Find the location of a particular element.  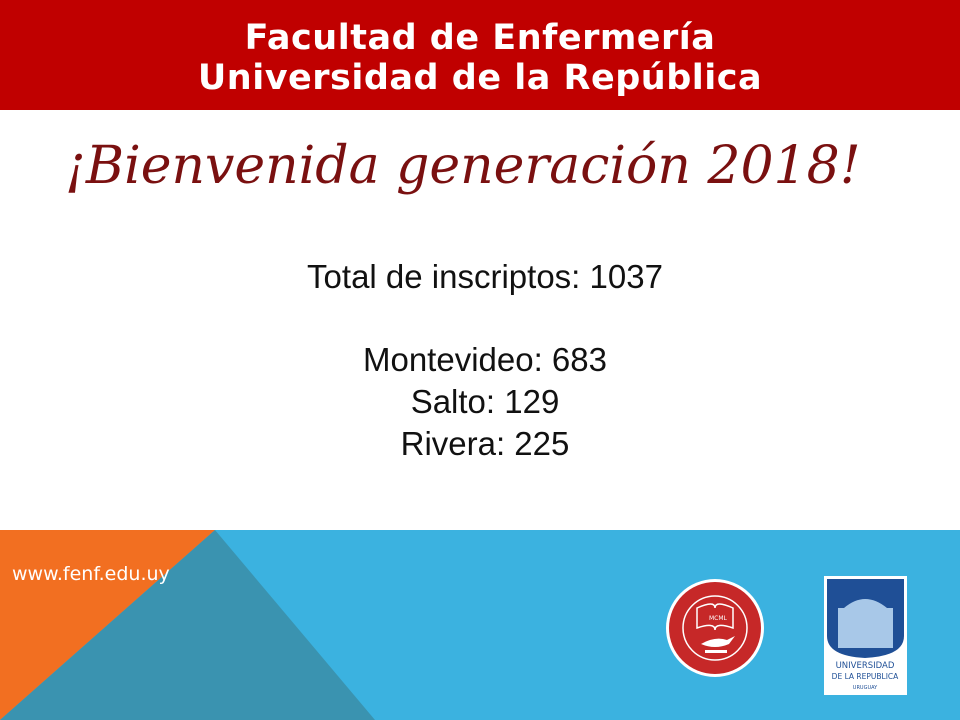

stat-salto: Salto: 129 is located at coordinates (485, 401).